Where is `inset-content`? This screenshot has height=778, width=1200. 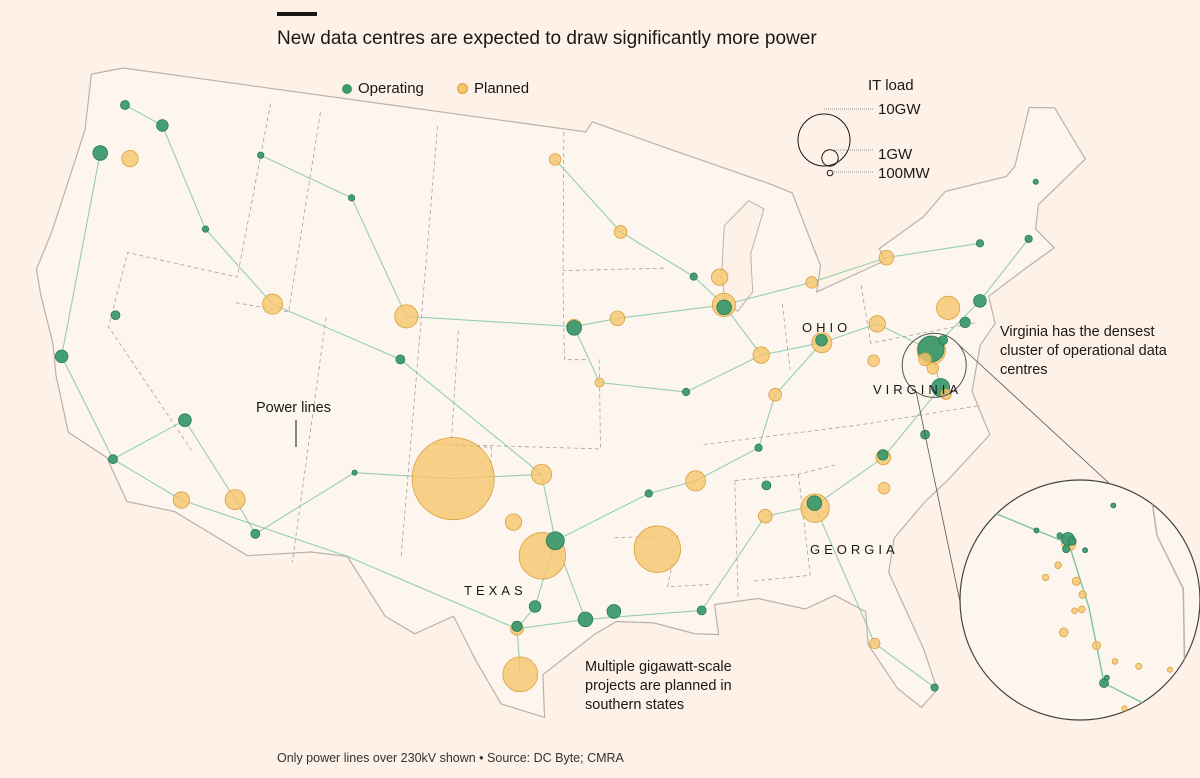
inset-content is located at coordinates (1093, 600).